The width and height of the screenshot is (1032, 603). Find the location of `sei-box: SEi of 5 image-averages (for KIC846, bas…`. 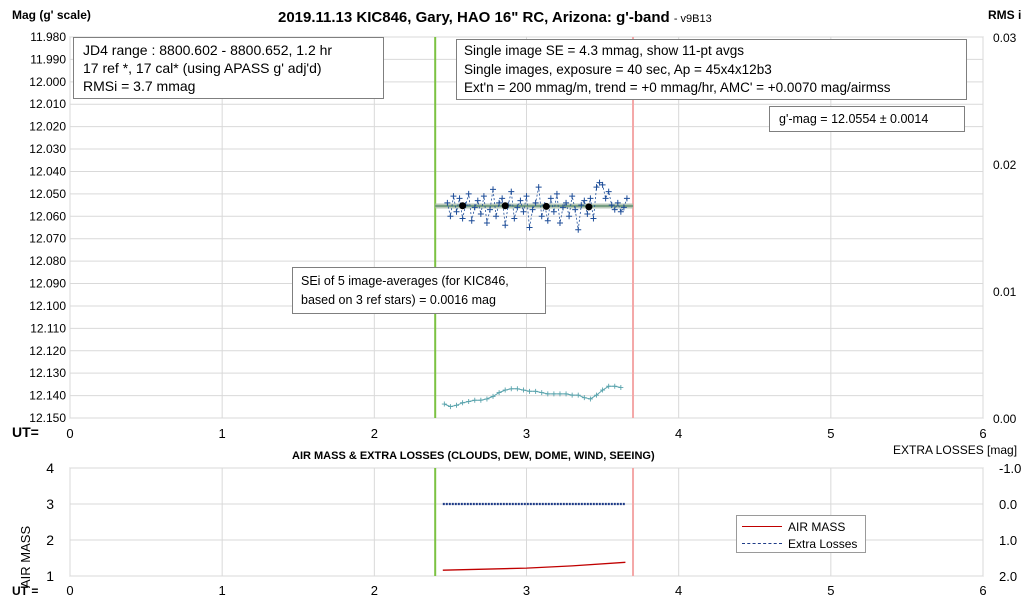

sei-box: SEi of 5 image-averages (for KIC846, bas… is located at coordinates (419, 290).